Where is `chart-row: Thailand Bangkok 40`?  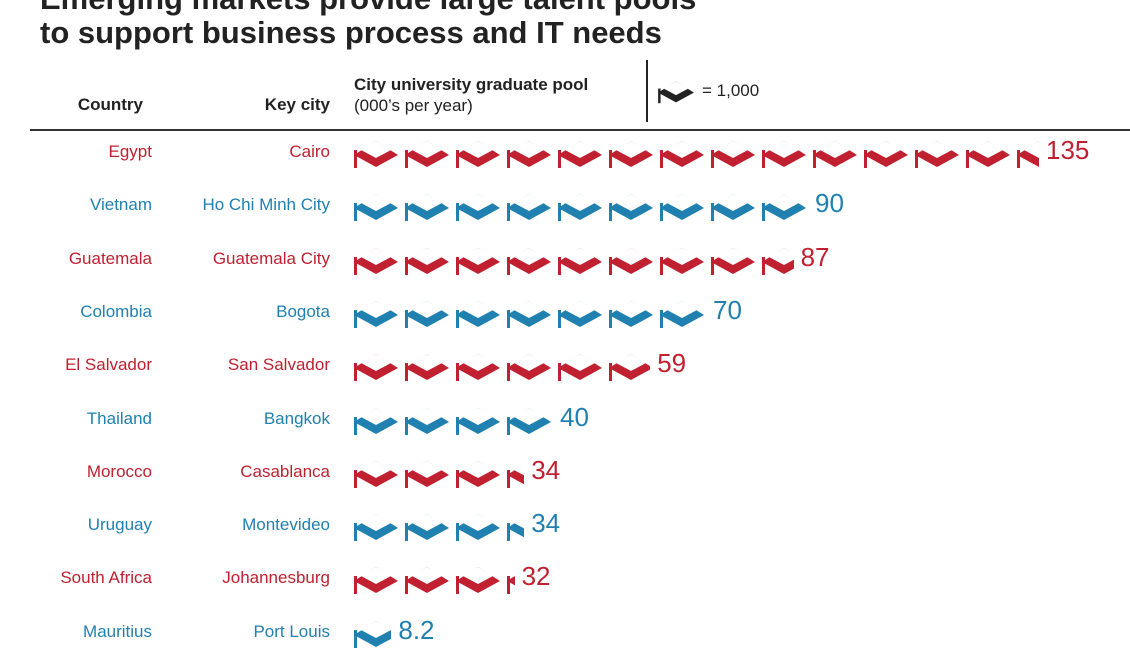
chart-row: Thailand Bangkok 40 is located at coordinates (565, 420).